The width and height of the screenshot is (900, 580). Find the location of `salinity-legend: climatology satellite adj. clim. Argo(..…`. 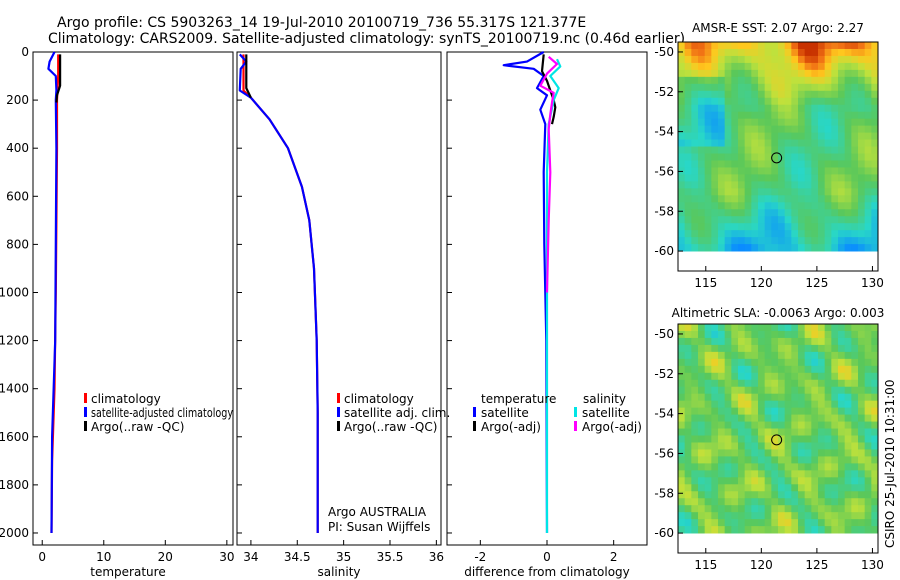

salinity-legend: climatology satellite adj. clim. Argo(..… is located at coordinates (393, 413).